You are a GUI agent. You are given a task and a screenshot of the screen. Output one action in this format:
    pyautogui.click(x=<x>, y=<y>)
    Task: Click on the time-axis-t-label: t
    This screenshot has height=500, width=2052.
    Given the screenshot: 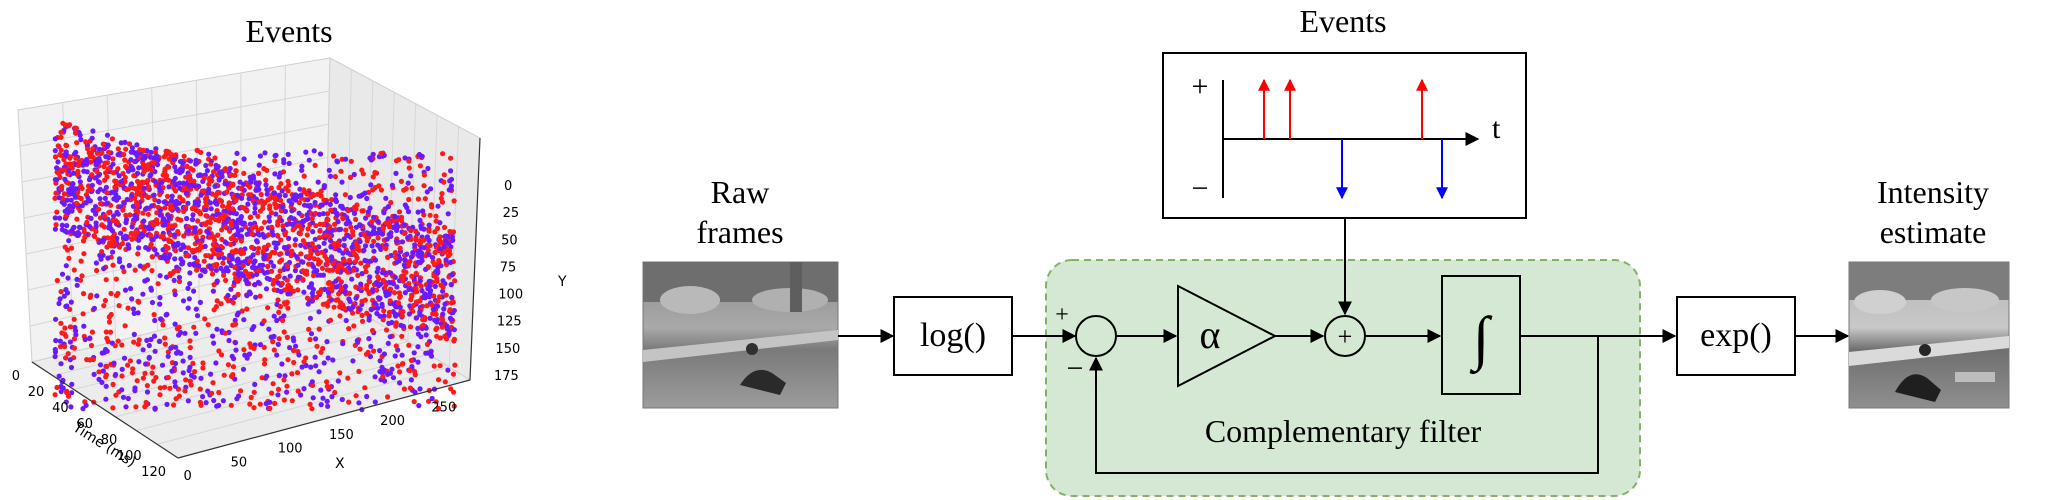 What is the action you would take?
    pyautogui.click(x=1496, y=128)
    